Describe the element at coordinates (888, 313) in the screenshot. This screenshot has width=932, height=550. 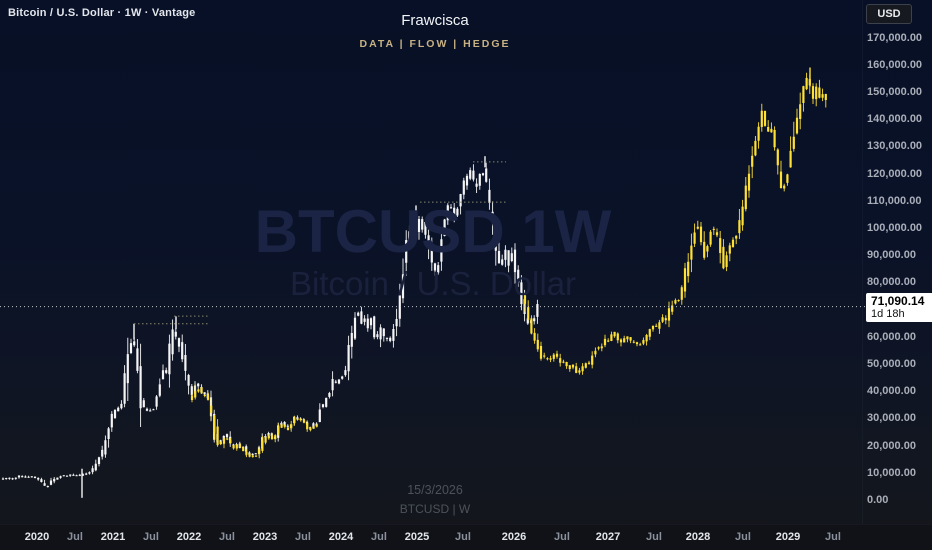
I see `price-countdown: 1d 18h` at that location.